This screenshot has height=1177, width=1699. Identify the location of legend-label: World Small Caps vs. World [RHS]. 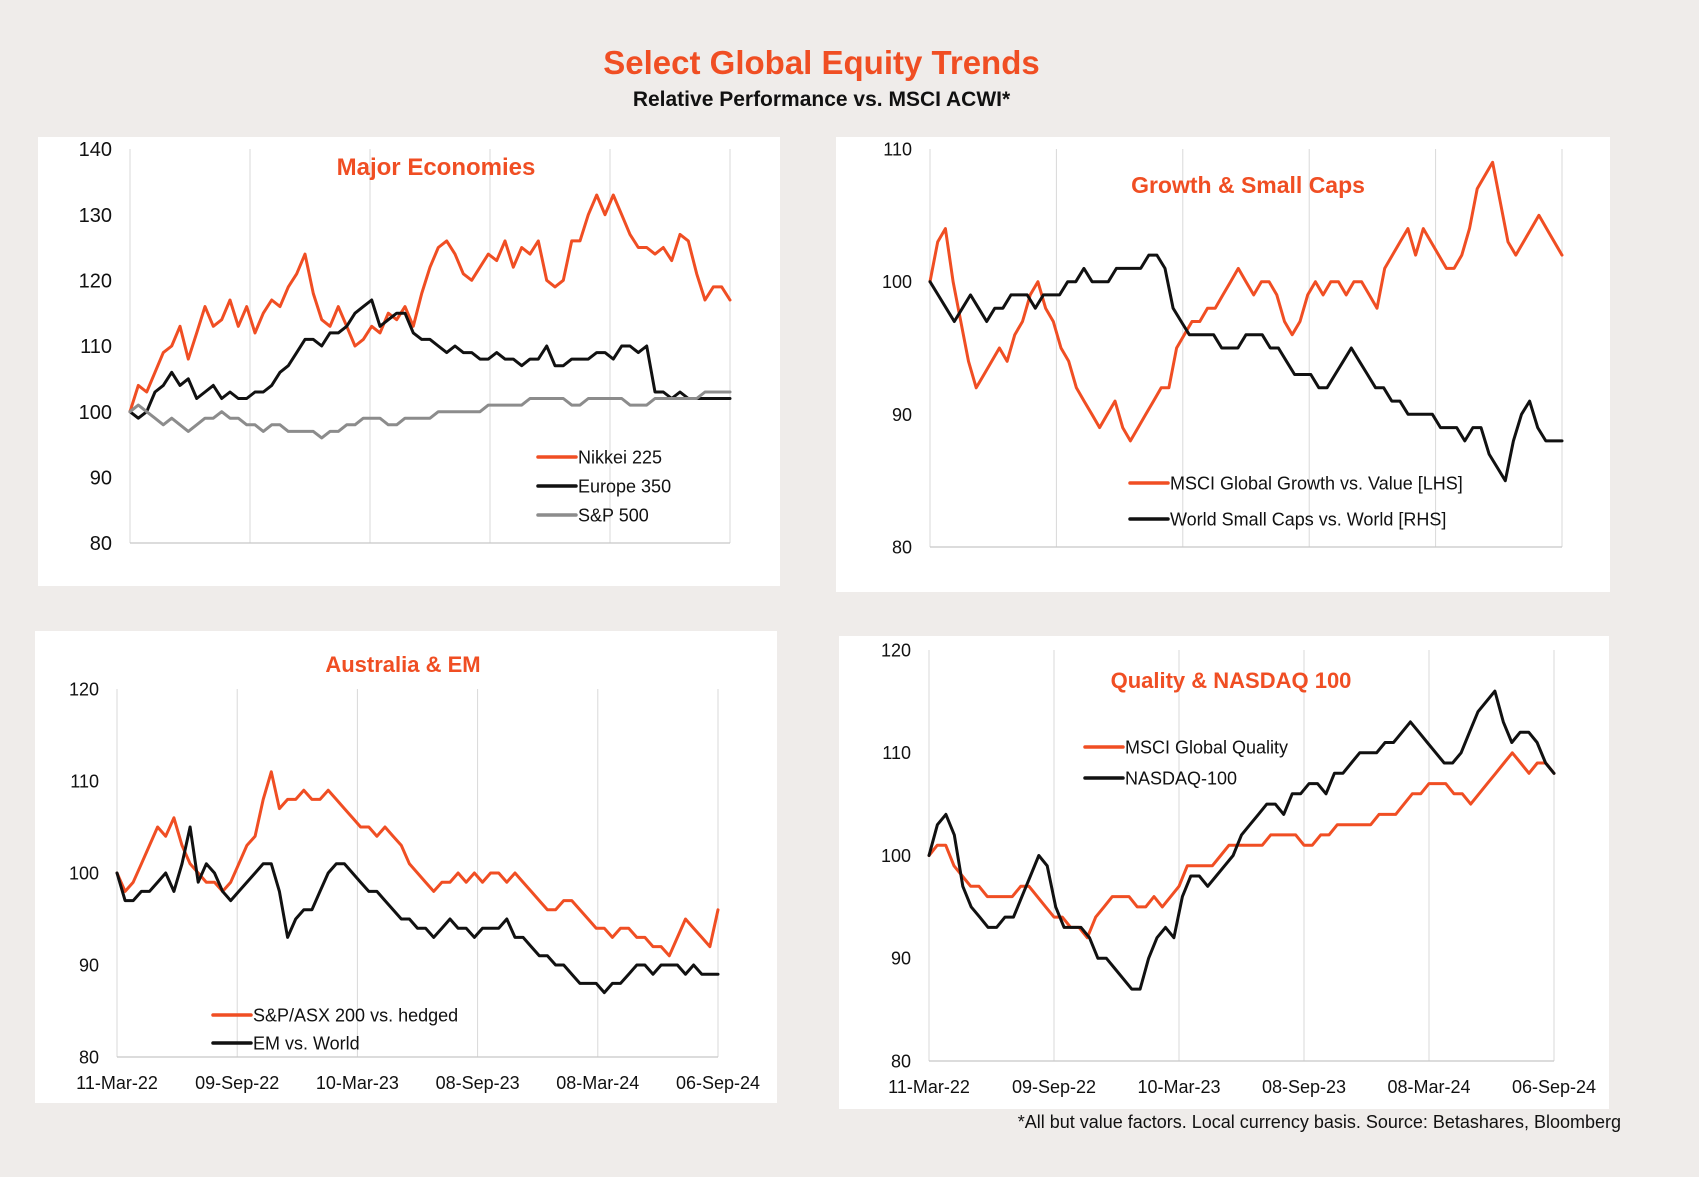
(1308, 519).